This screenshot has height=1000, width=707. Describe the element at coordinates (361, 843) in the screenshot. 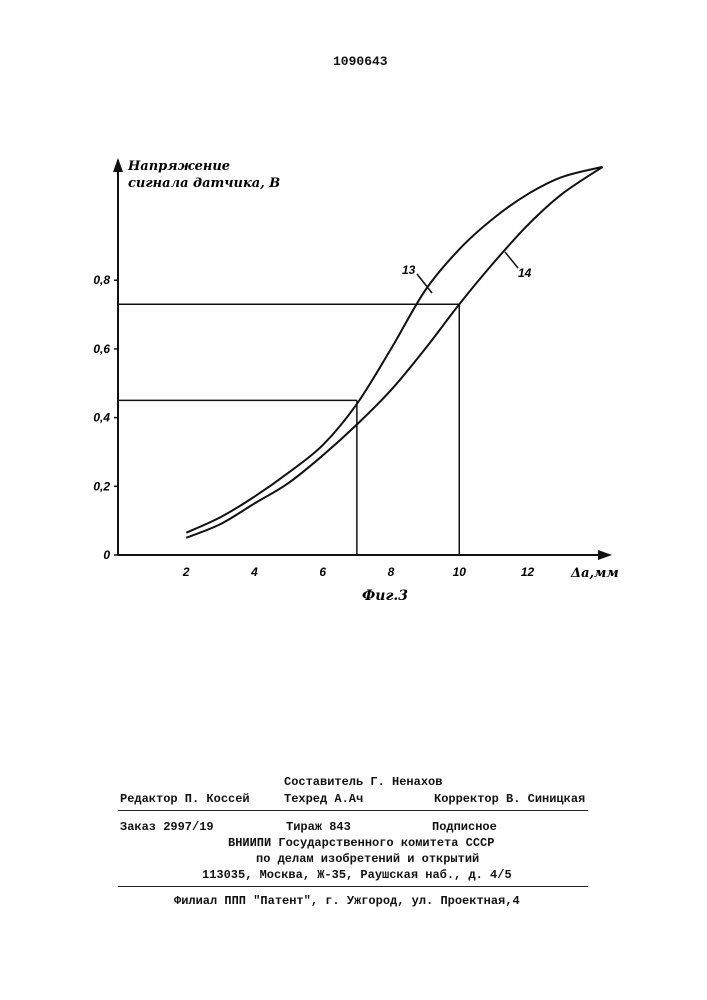

I see `imprint-org-line1: ВНИИПИ Государственного комитета СССР` at that location.